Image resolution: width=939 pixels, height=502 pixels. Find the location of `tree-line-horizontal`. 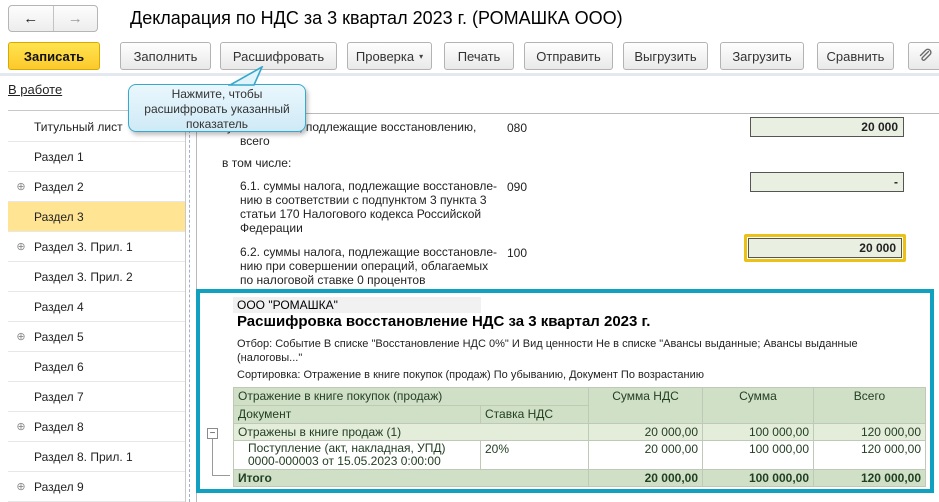

tree-line-horizontal is located at coordinates (221, 475).